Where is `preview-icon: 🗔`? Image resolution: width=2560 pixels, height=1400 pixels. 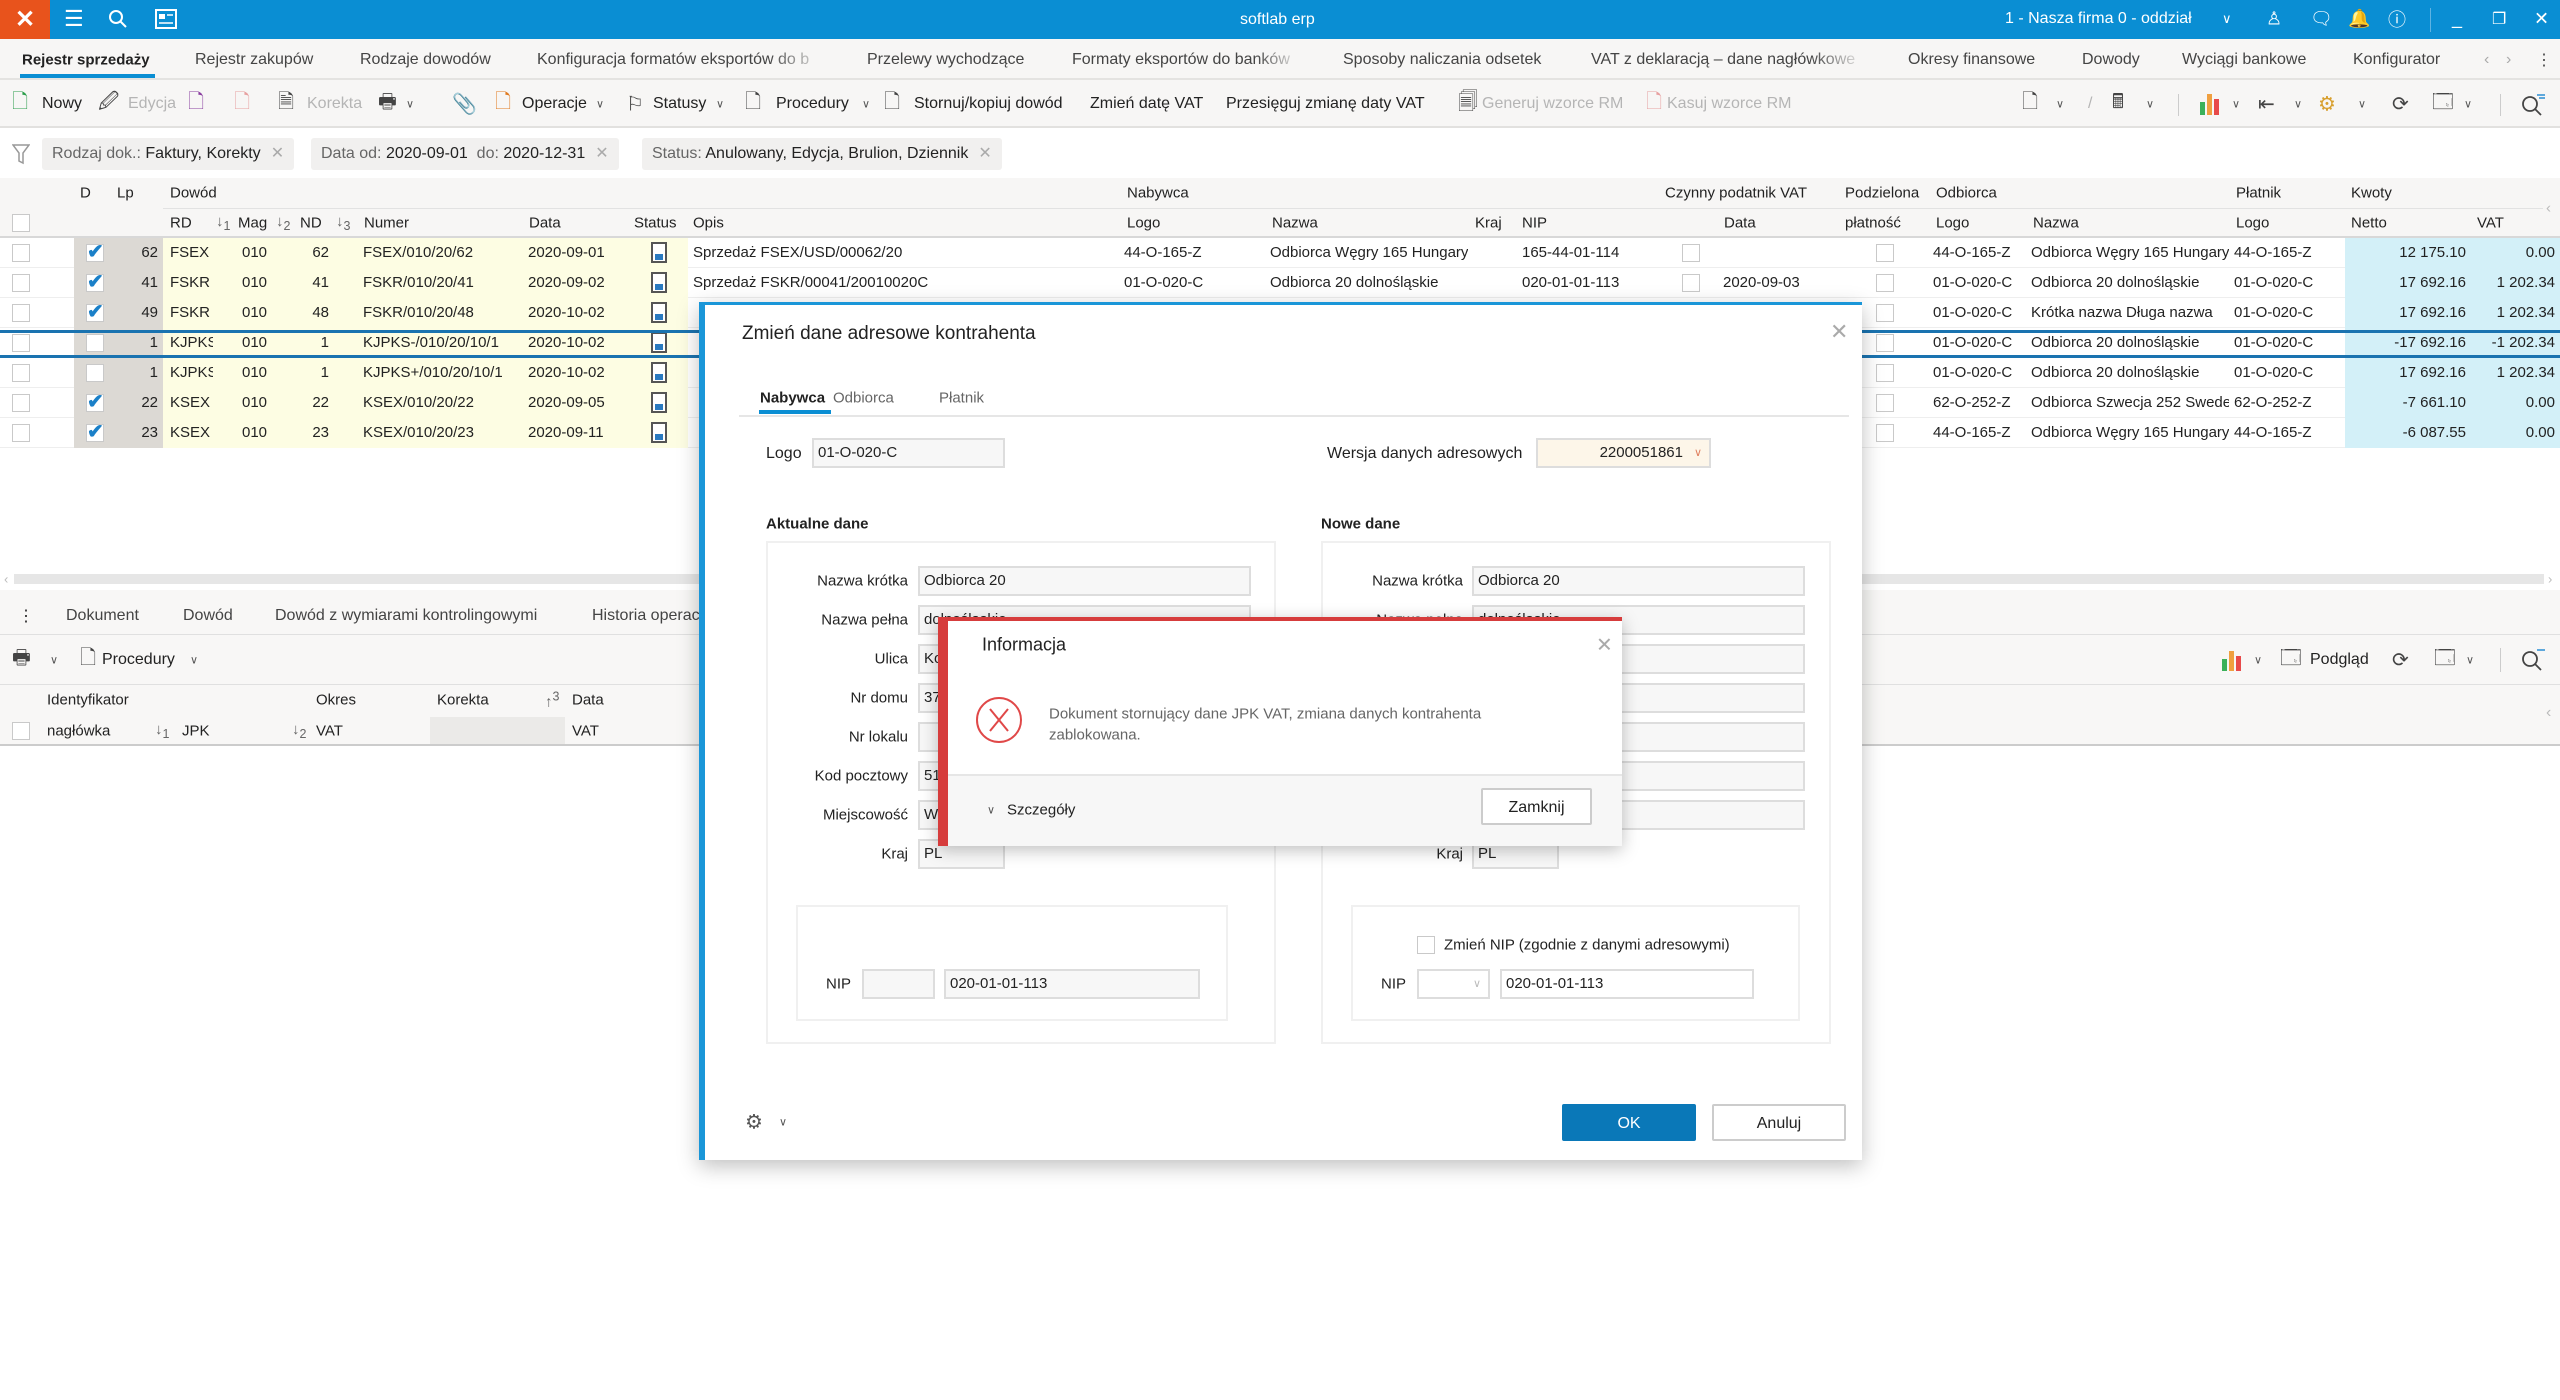
preview-icon: 🗔 is located at coordinates (2291, 658).